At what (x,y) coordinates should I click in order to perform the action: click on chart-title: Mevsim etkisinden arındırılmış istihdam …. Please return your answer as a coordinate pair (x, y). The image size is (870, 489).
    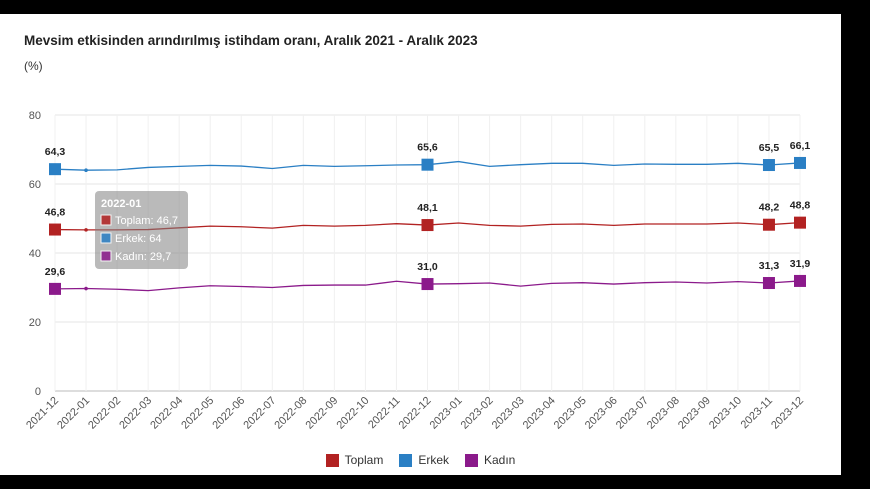
    Looking at the image, I should click on (251, 40).